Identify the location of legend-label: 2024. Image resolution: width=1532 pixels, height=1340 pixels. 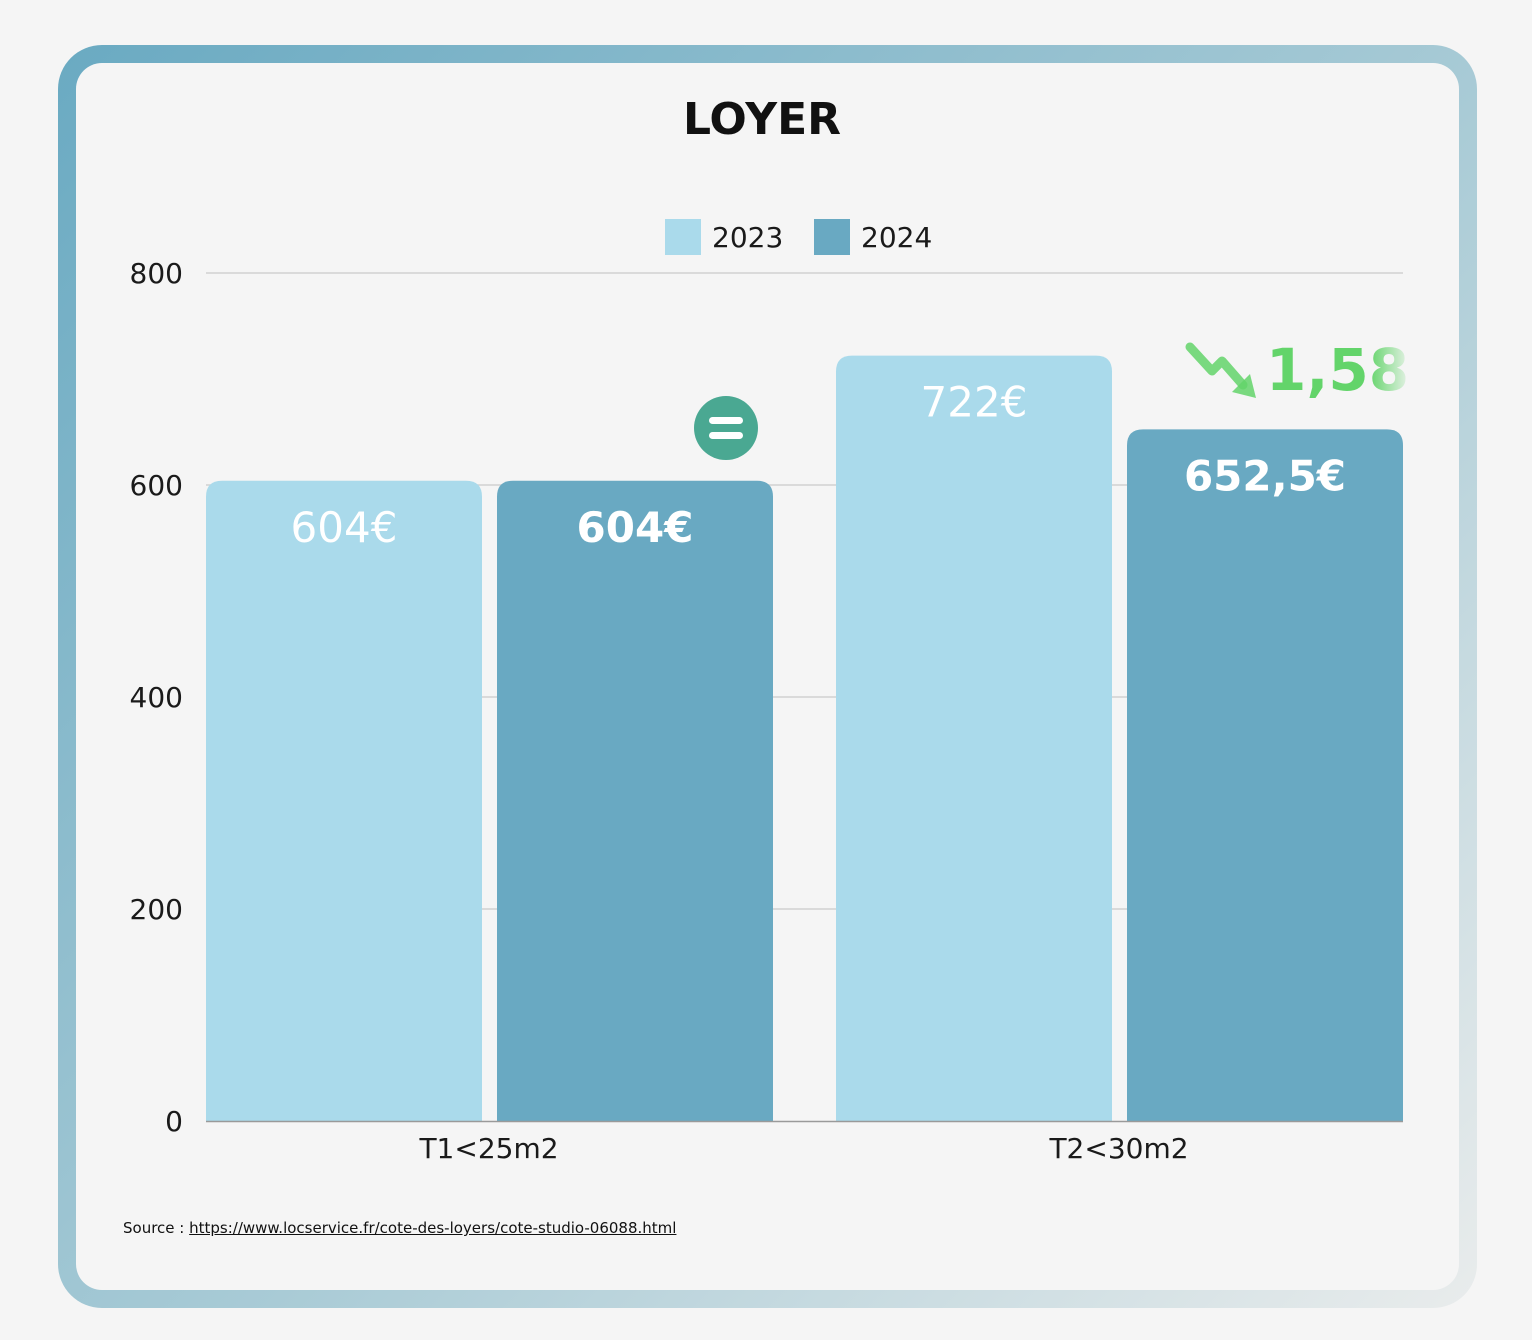
(896, 237).